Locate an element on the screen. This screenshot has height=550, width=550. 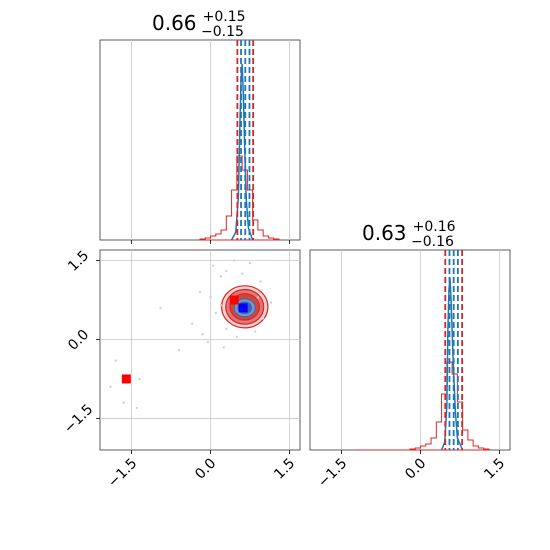
truth-markers is located at coordinates (184, 339).